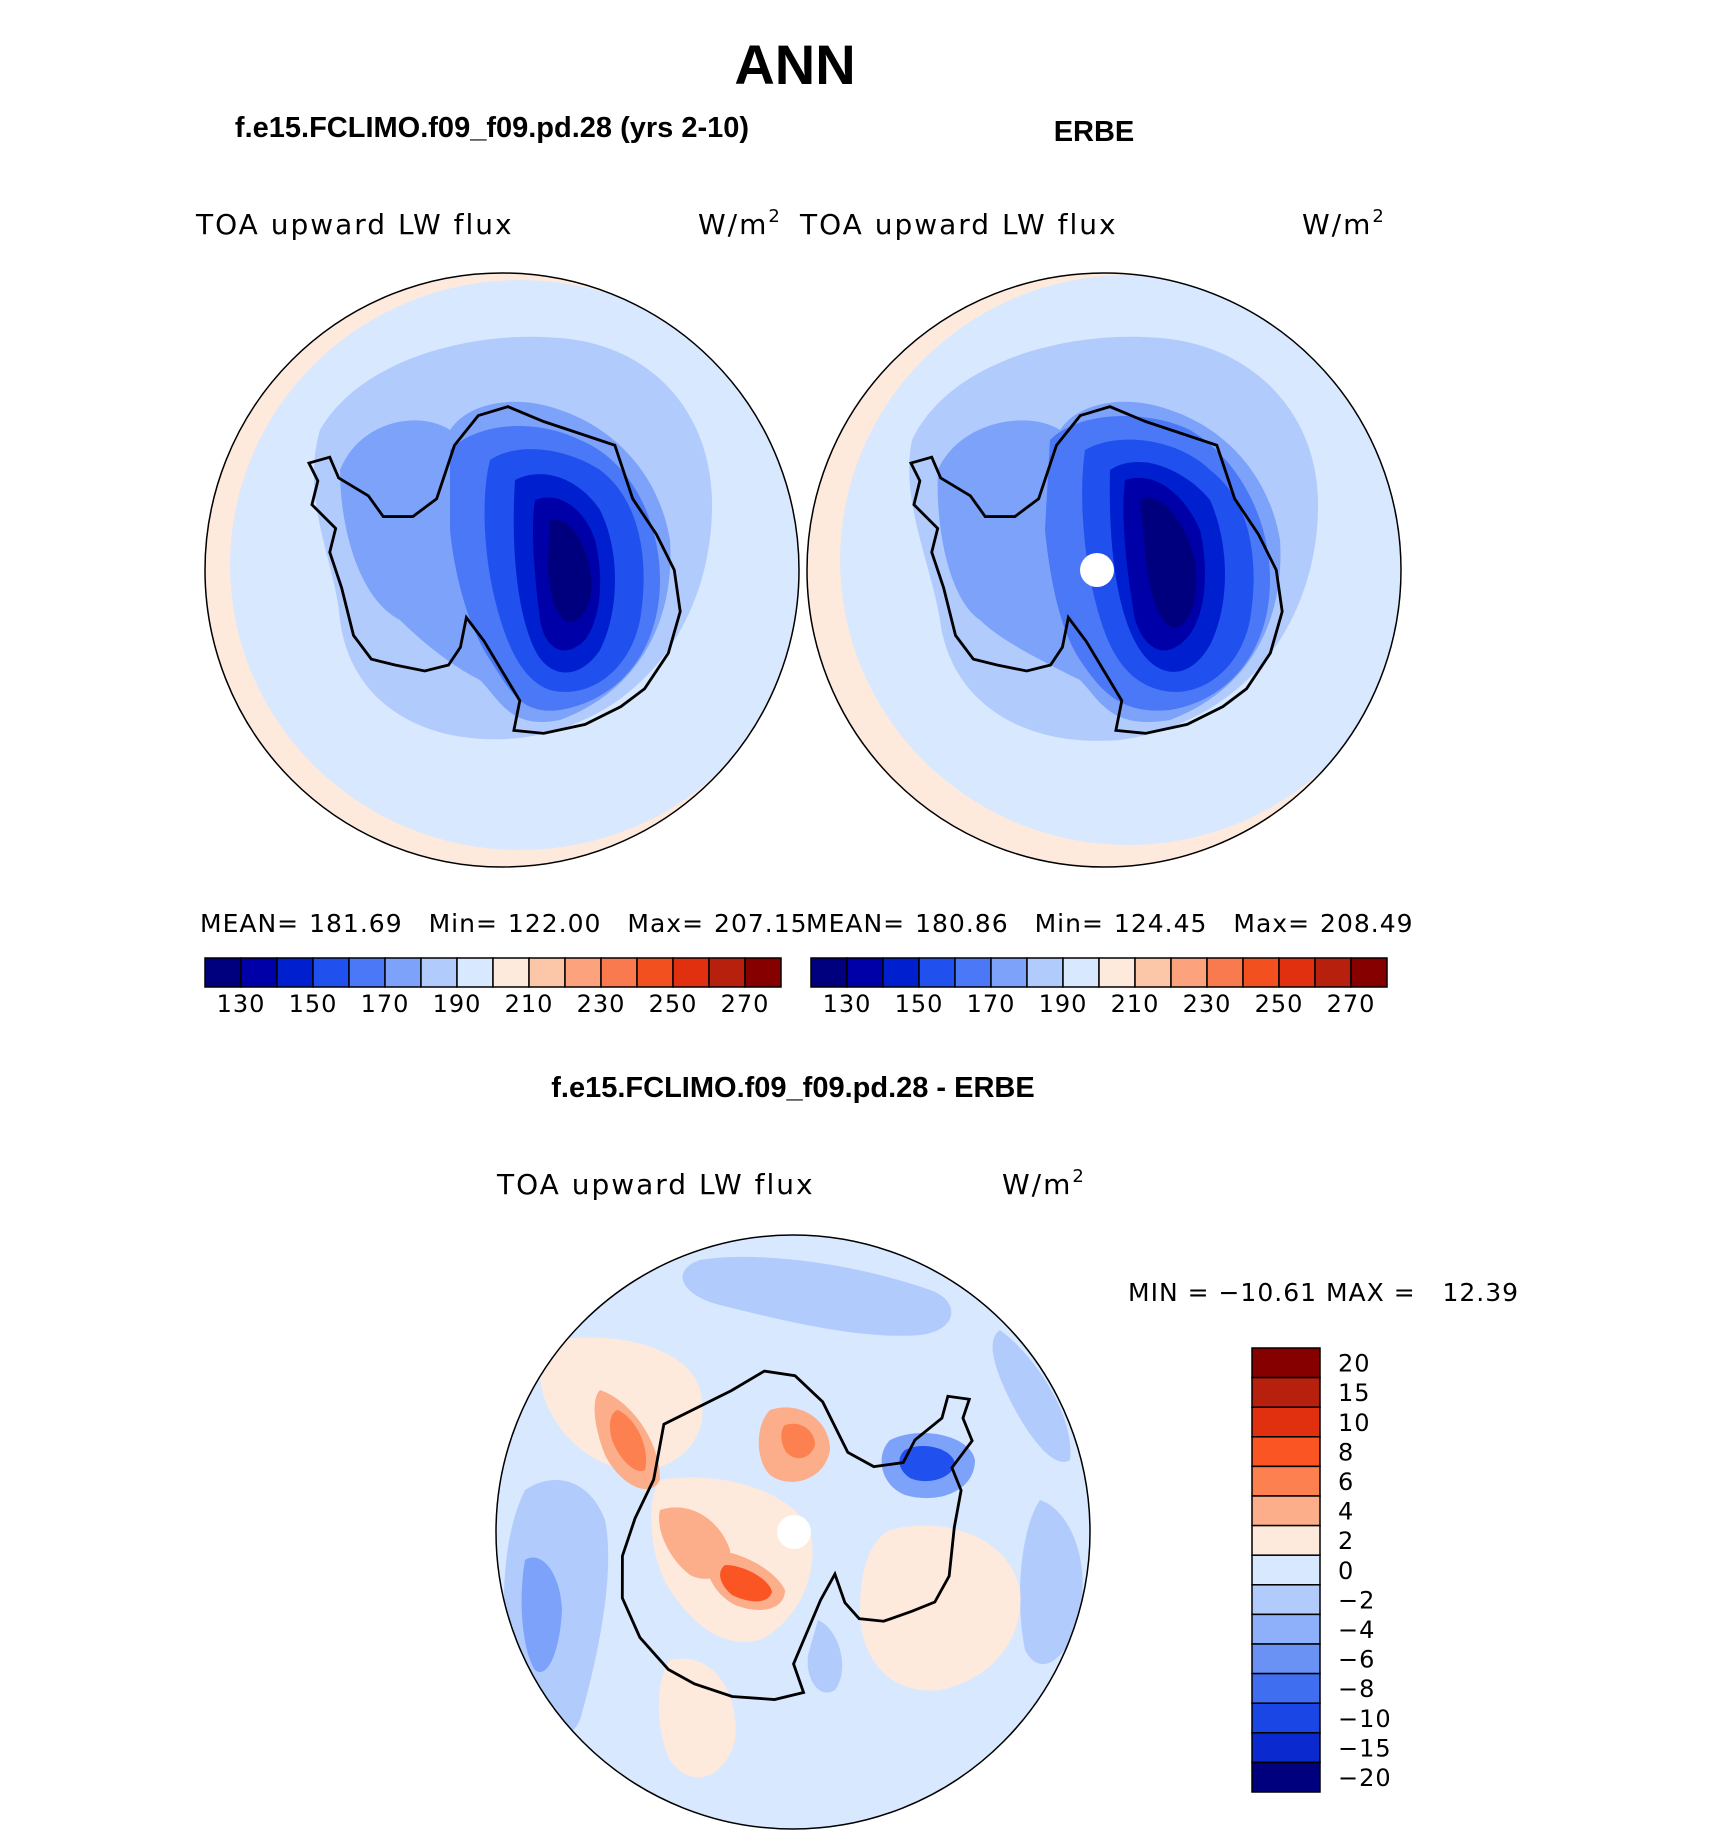 The width and height of the screenshot is (1710, 1840). I want to click on left-colorbar-tick-label: 130, so click(241, 1004).